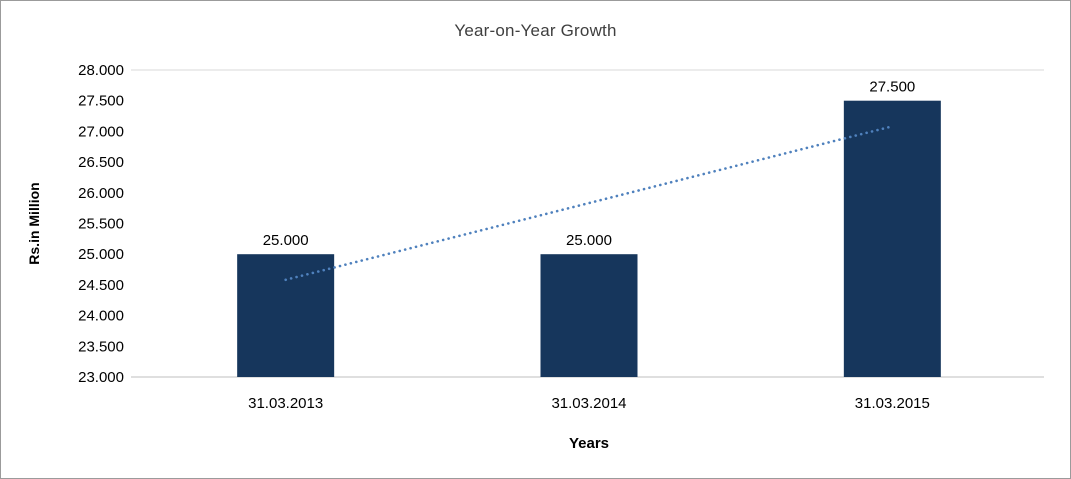 The width and height of the screenshot is (1071, 479). I want to click on y-tick-label: 27.500, so click(101, 101).